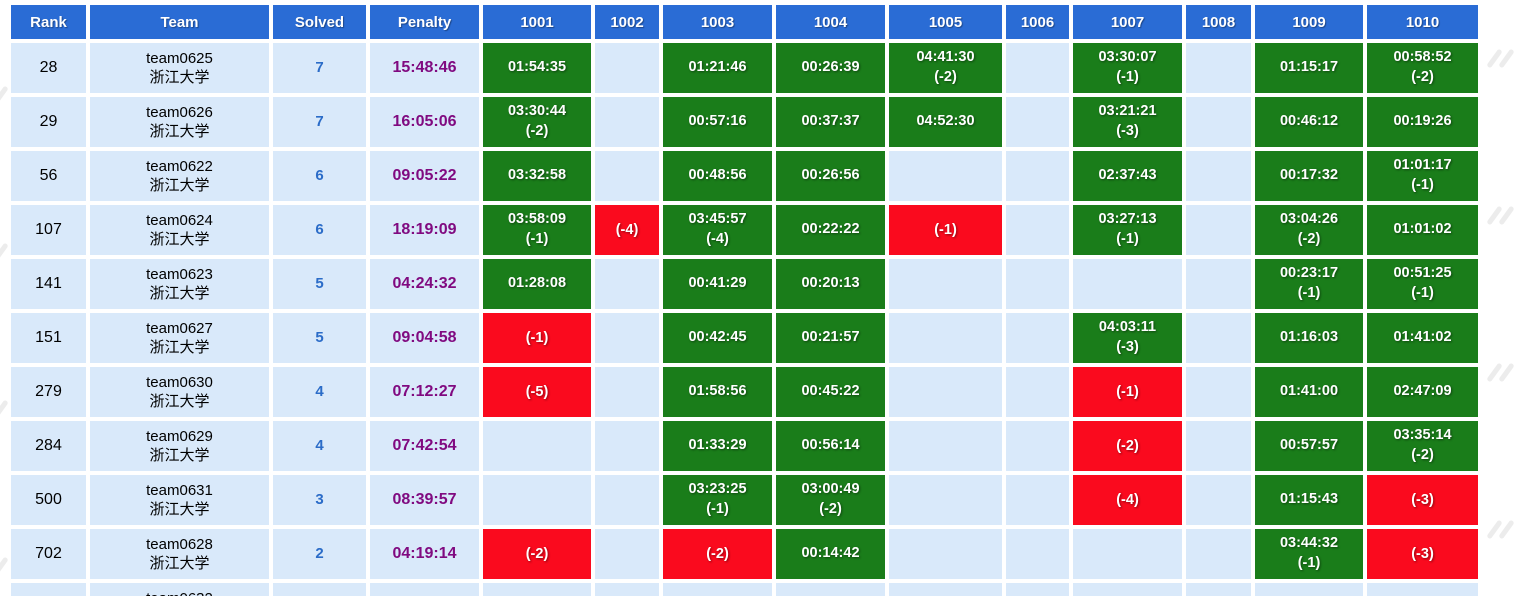  I want to click on team-cell: team0623 浙江大学, so click(179, 284).